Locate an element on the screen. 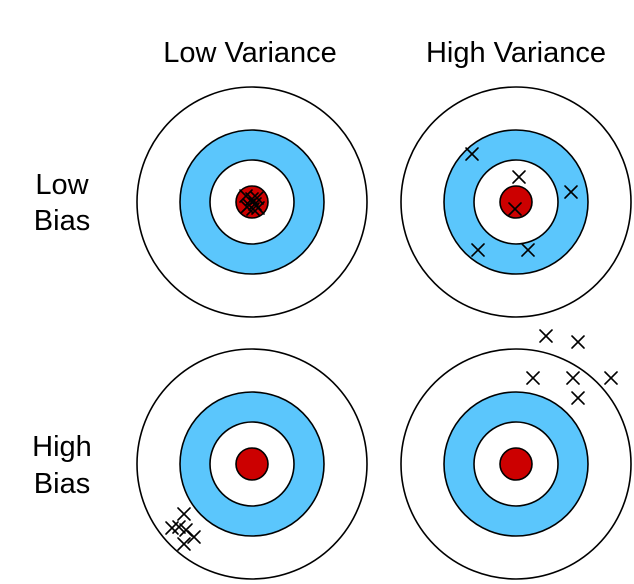  row-label-high-bias-line1: High is located at coordinates (62, 447).